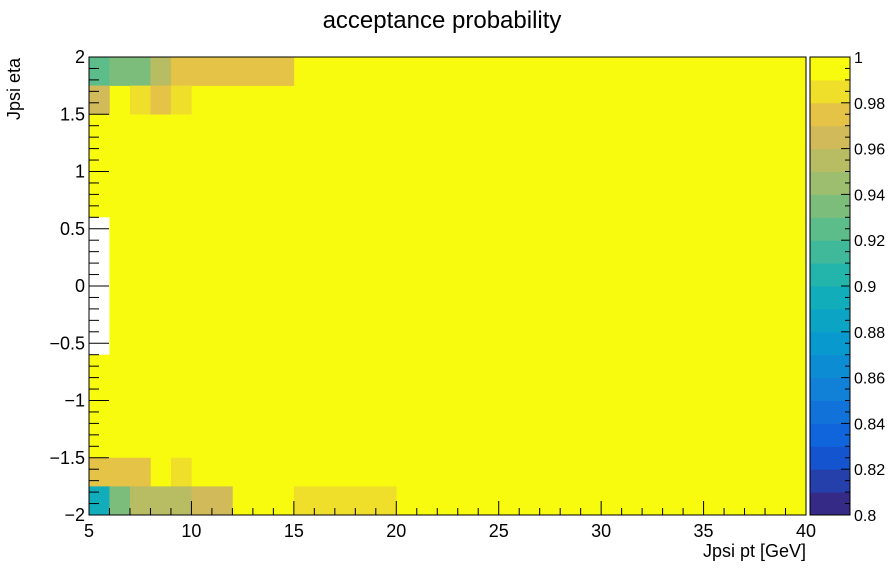  What do you see at coordinates (14, 88) in the screenshot?
I see `y-axis-label: Jpsi eta` at bounding box center [14, 88].